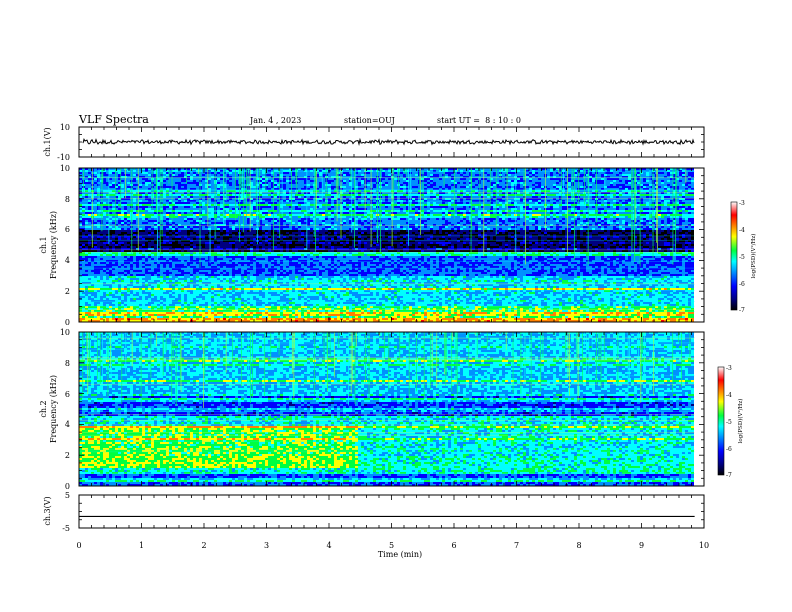  What do you see at coordinates (453, 545) in the screenshot?
I see `x-tick-label: 6` at bounding box center [453, 545].